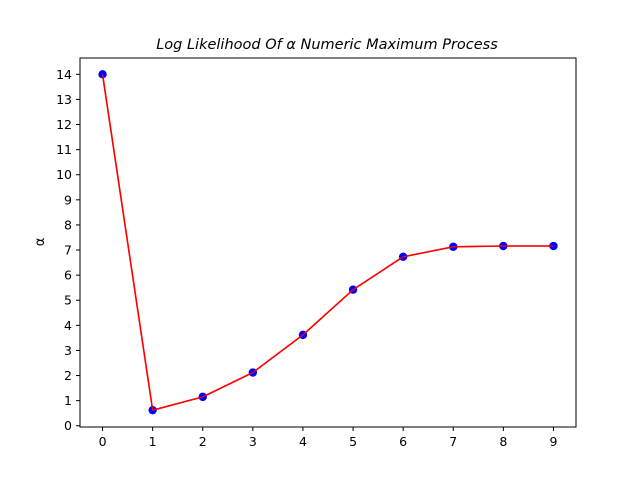 The image size is (640, 484). Describe the element at coordinates (68, 224) in the screenshot. I see `y-tick-label: 8` at that location.